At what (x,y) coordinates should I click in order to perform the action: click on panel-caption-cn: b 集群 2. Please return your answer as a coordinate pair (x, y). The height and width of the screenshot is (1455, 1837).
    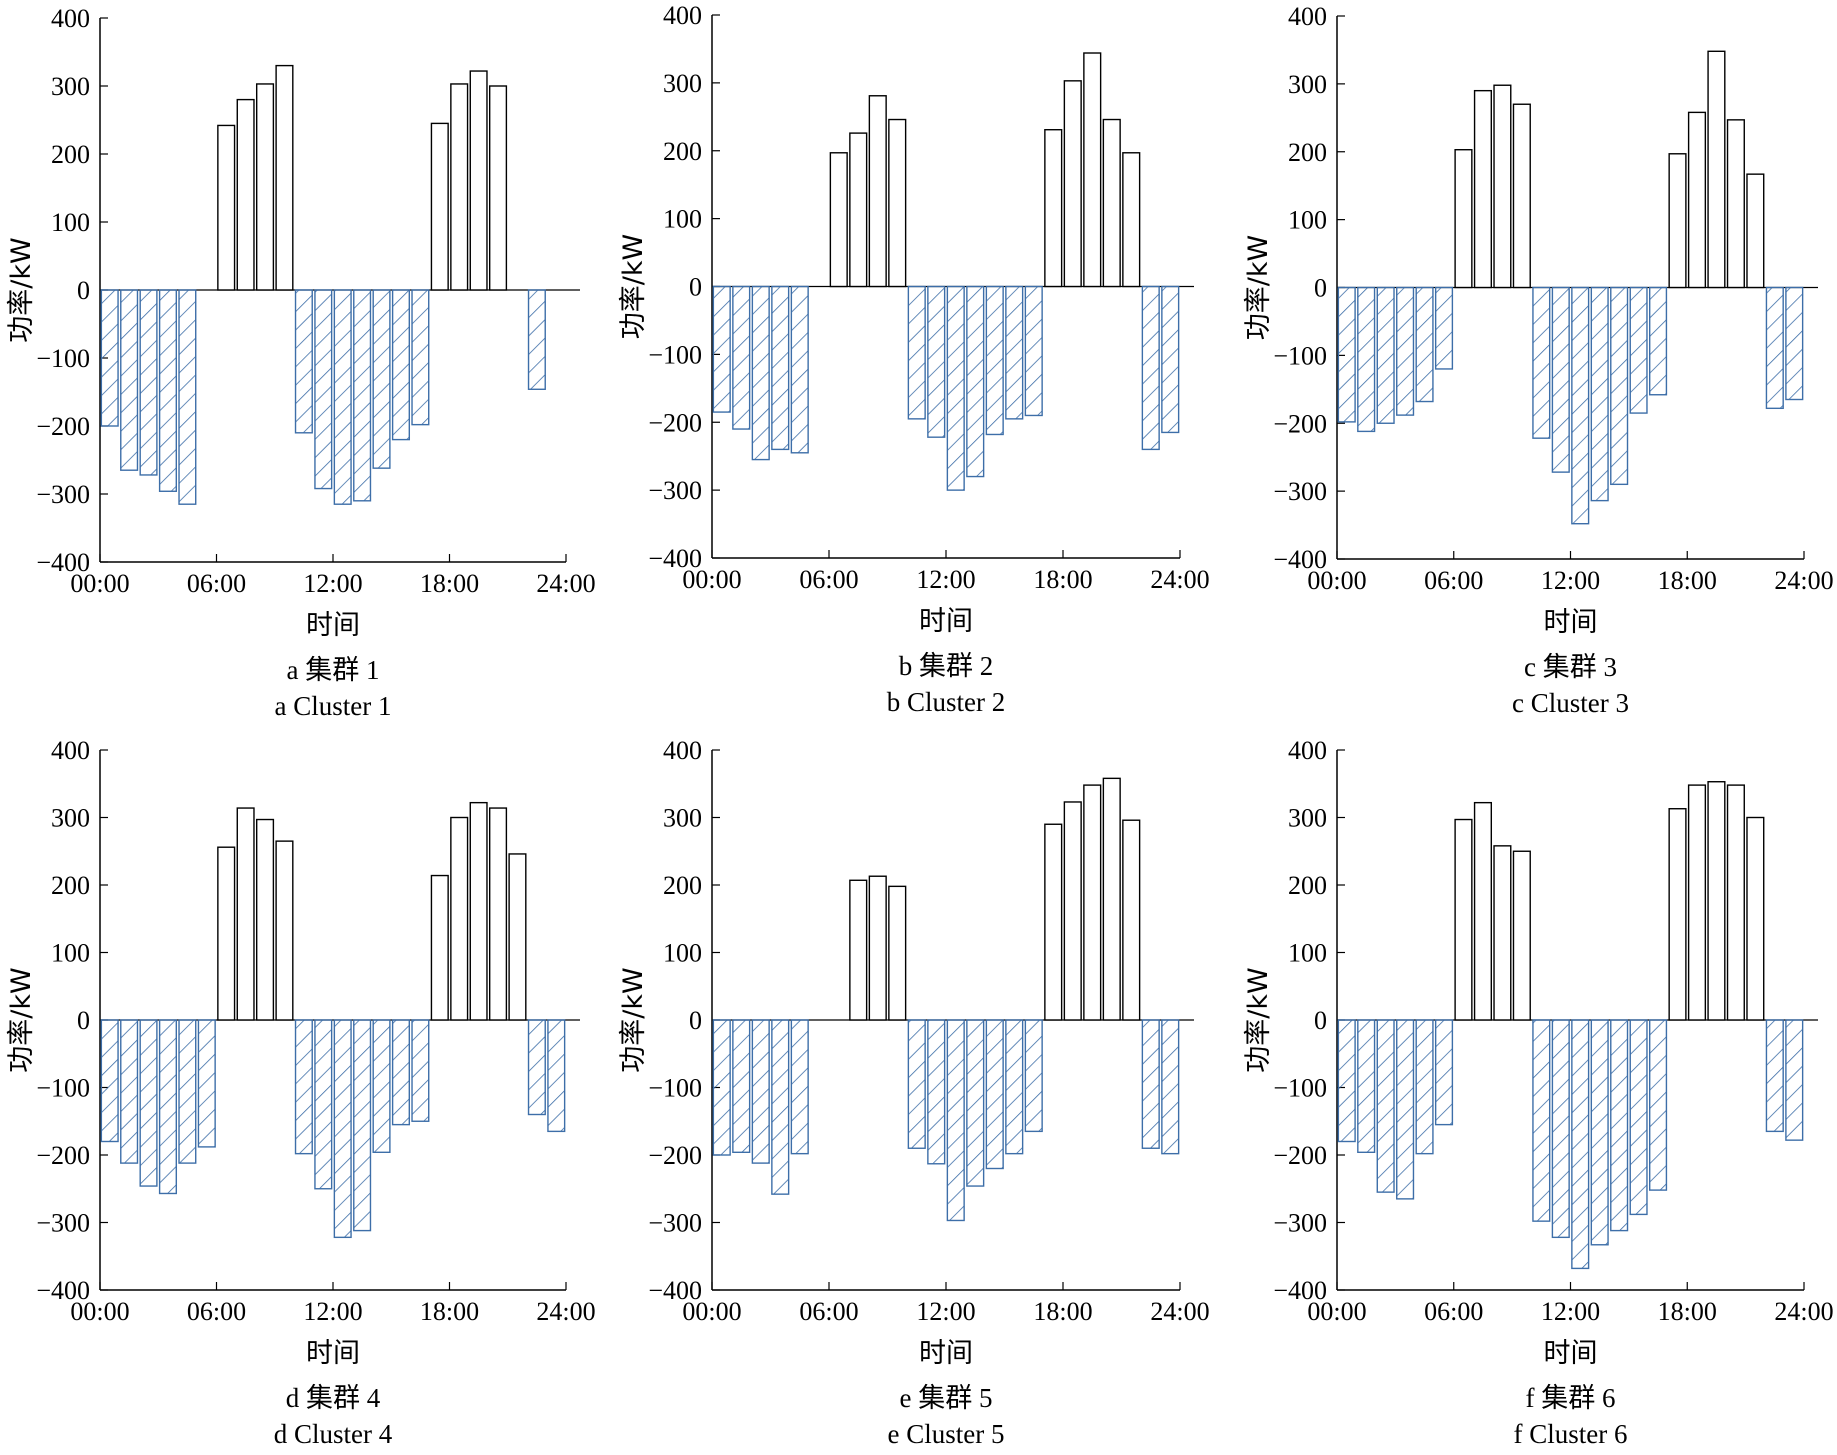
    Looking at the image, I should click on (946, 666).